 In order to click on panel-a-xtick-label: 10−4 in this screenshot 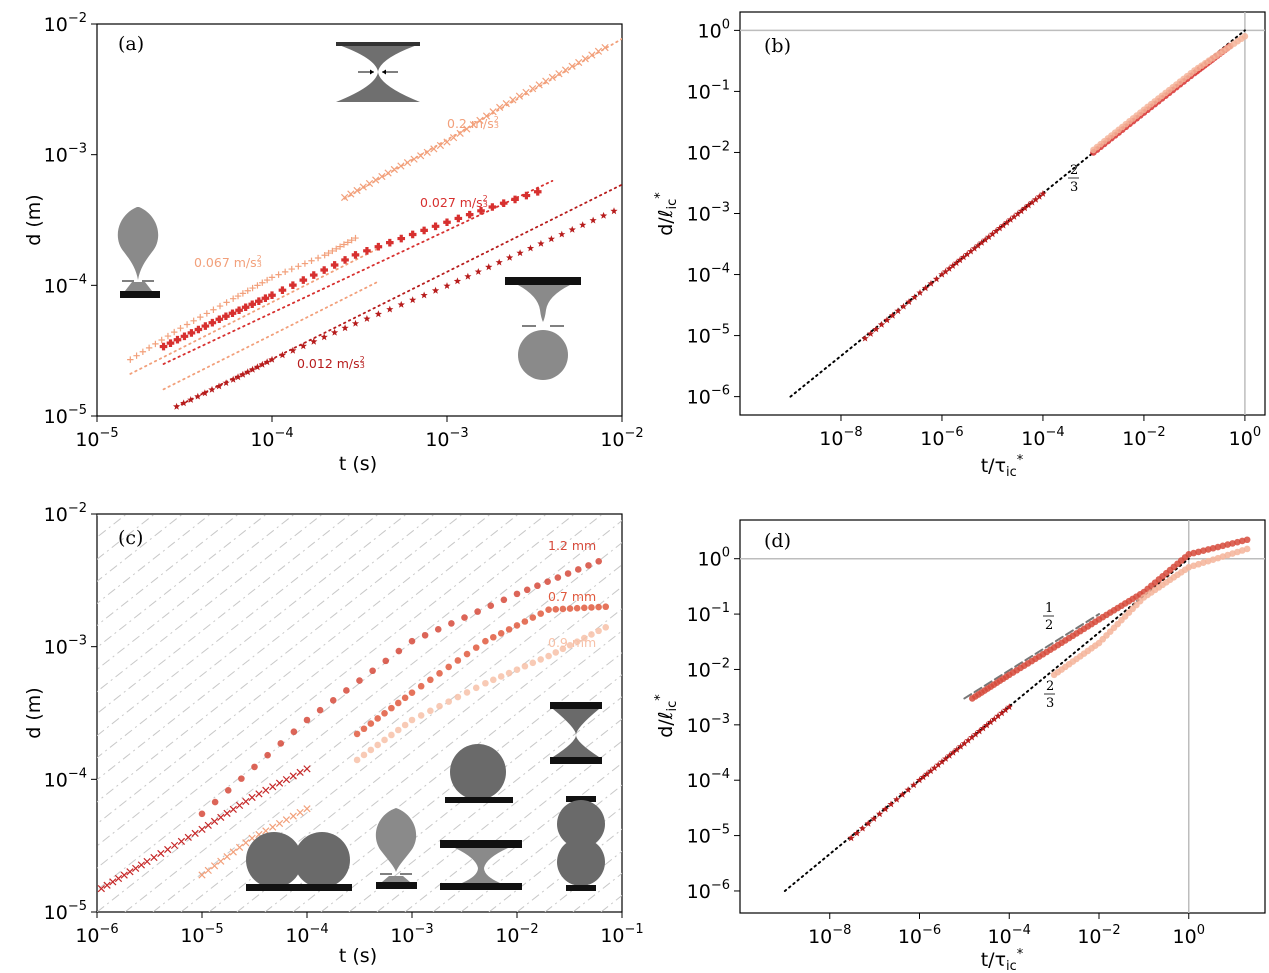, I will do `click(271, 438)`.